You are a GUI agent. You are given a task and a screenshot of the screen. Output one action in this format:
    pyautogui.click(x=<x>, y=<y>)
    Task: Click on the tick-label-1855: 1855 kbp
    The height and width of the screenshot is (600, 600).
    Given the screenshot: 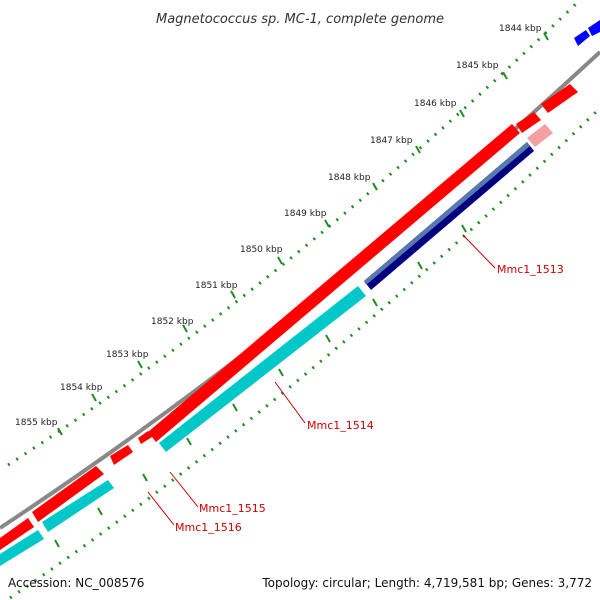 What is the action you would take?
    pyautogui.click(x=36, y=423)
    